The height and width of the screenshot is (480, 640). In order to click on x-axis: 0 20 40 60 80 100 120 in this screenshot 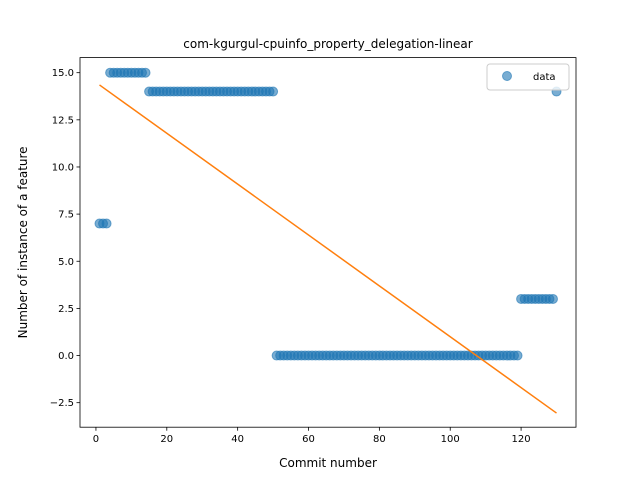, I will do `click(312, 436)`.